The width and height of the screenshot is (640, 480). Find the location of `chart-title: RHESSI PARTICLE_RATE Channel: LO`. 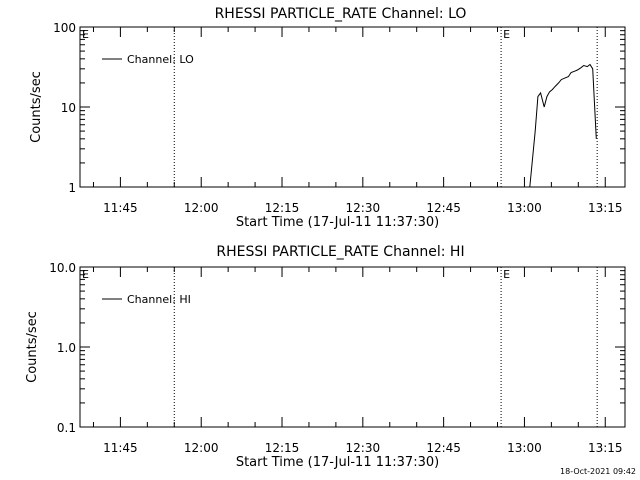

chart-title: RHESSI PARTICLE_RATE Channel: LO is located at coordinates (341, 14).